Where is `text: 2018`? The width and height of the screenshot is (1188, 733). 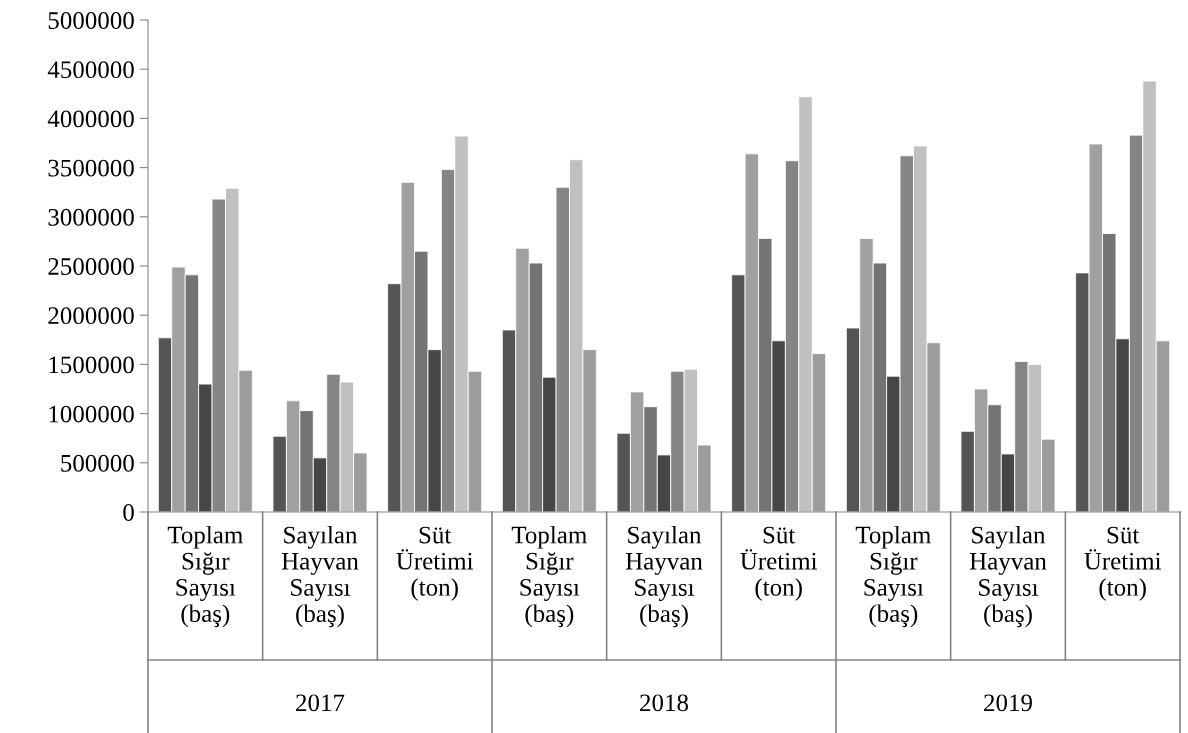 text: 2018 is located at coordinates (664, 703).